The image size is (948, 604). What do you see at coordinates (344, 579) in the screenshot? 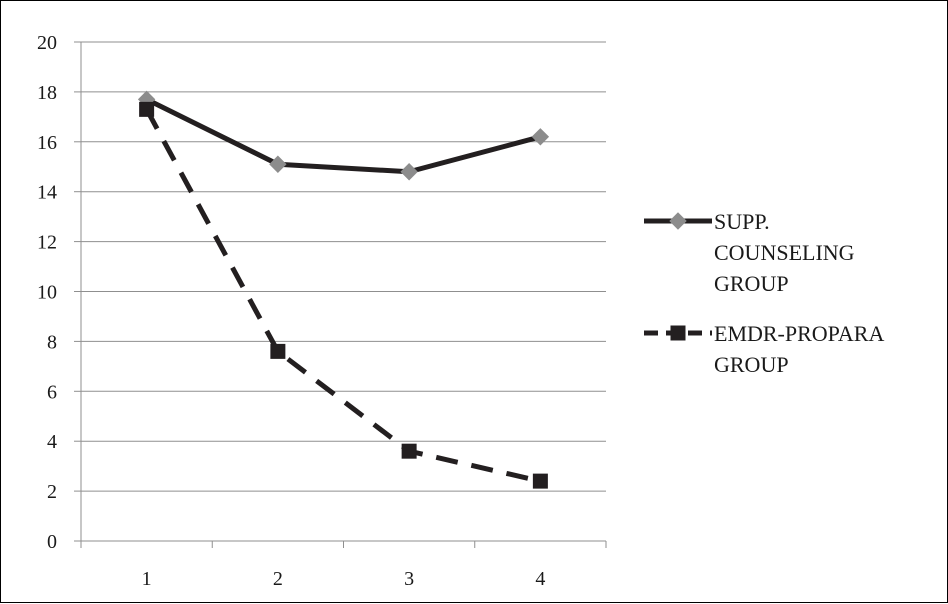
I see `x-tick-labels: 1 2 3 4` at bounding box center [344, 579].